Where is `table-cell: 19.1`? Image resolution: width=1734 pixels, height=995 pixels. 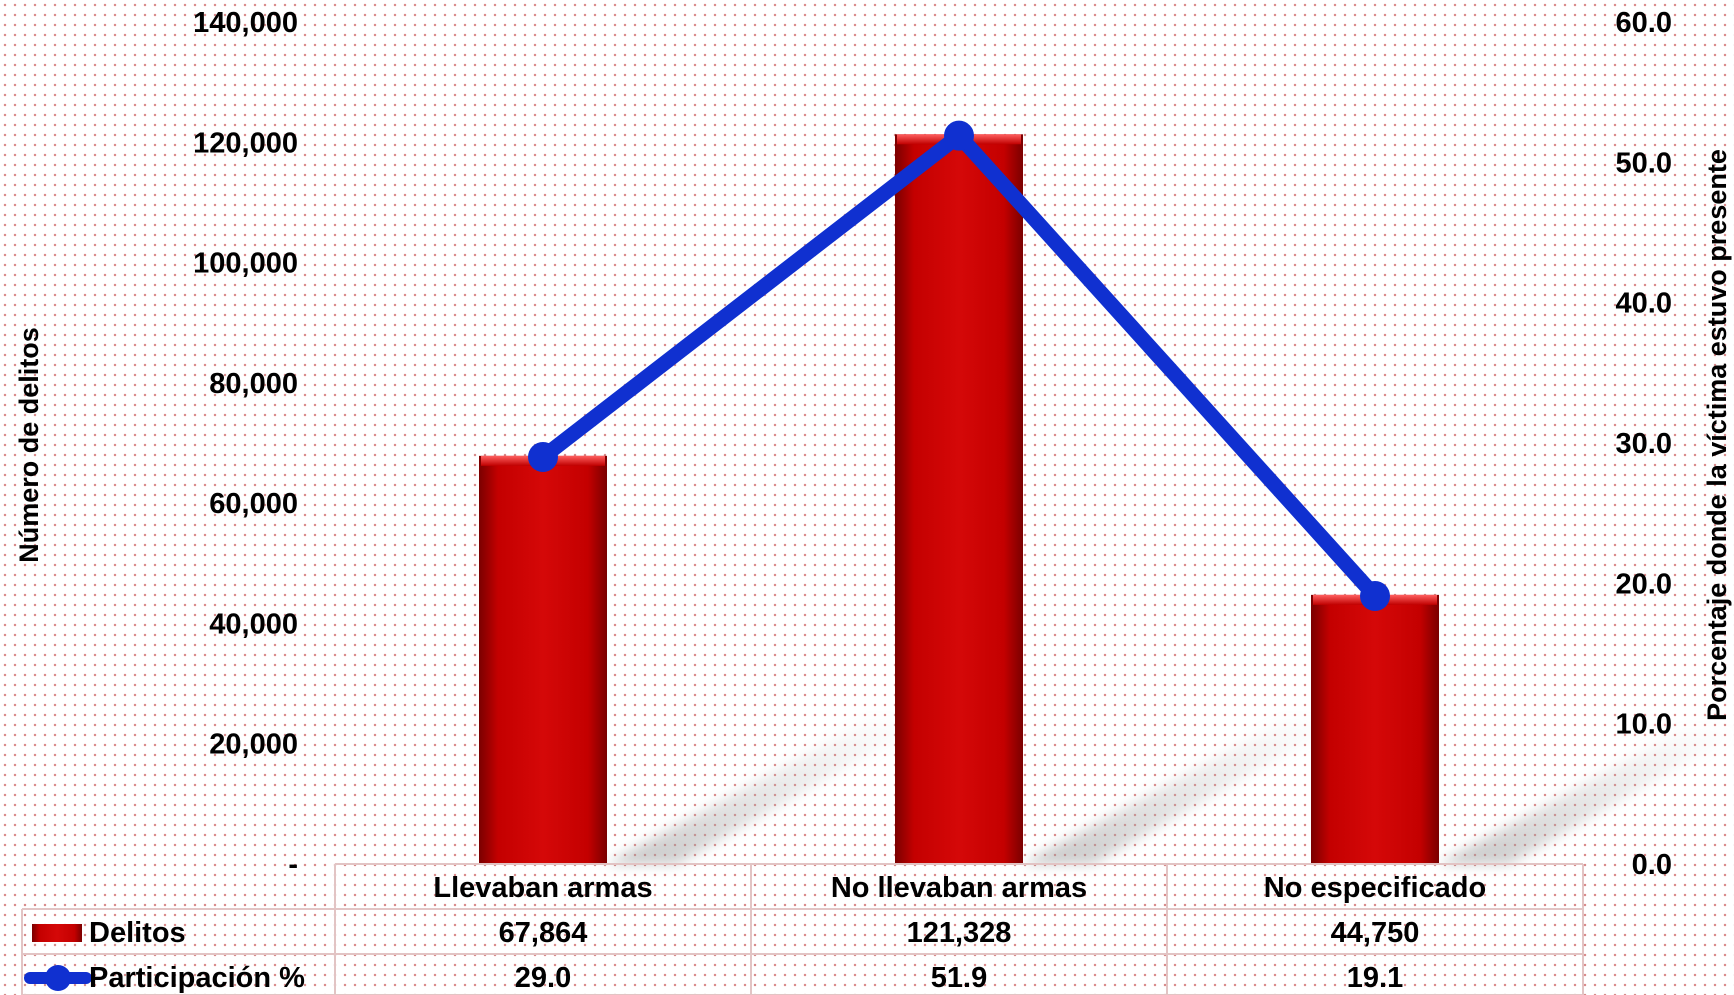
table-cell: 19.1 is located at coordinates (1375, 978).